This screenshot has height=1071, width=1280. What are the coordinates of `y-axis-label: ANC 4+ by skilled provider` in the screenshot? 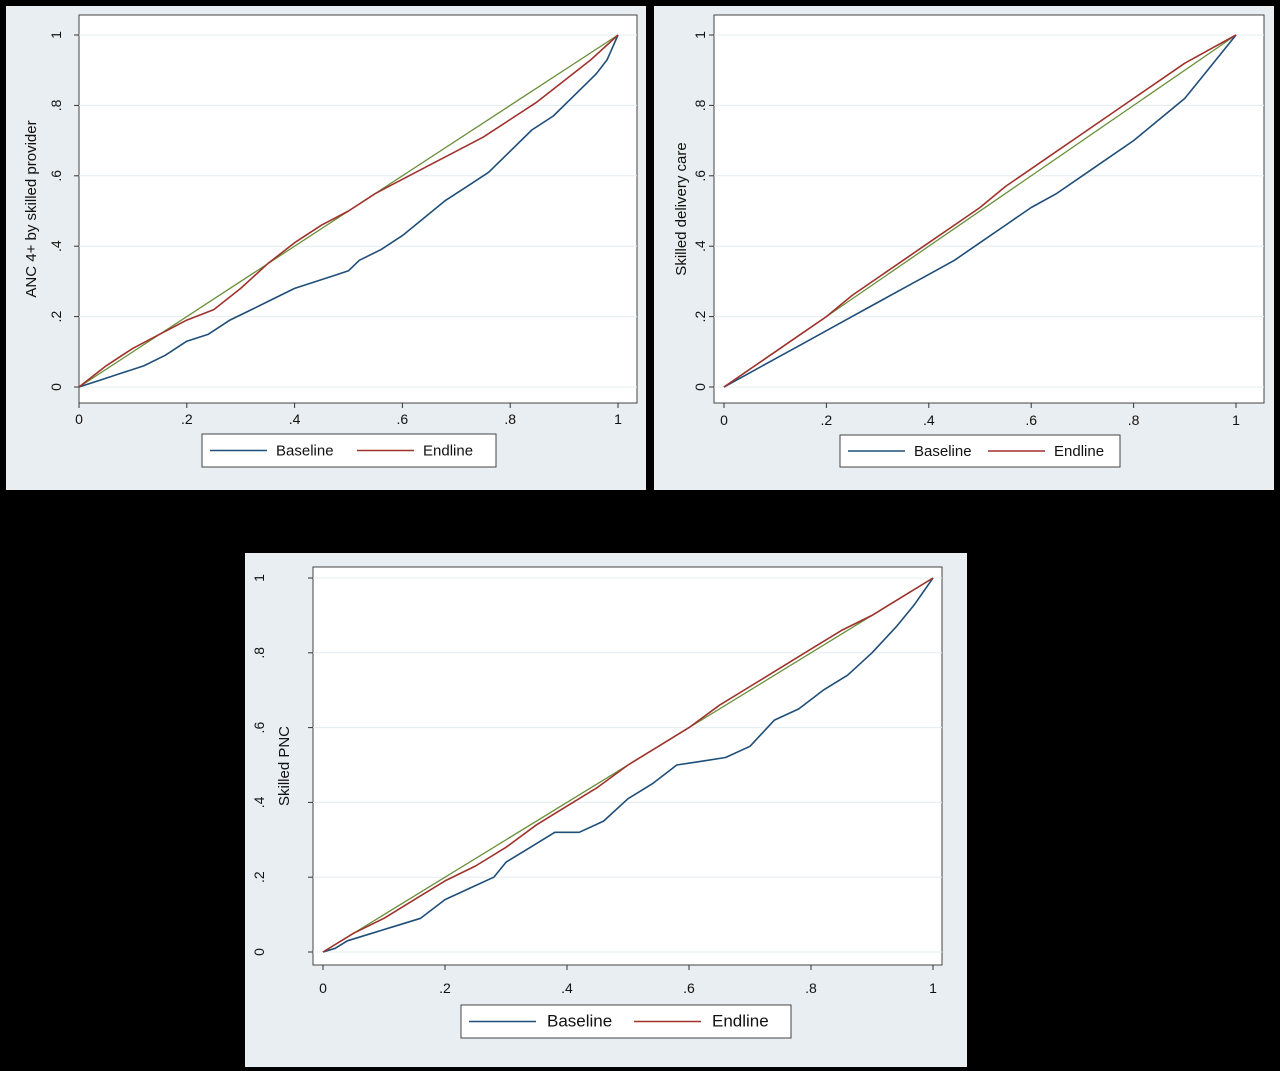 It's located at (31, 208).